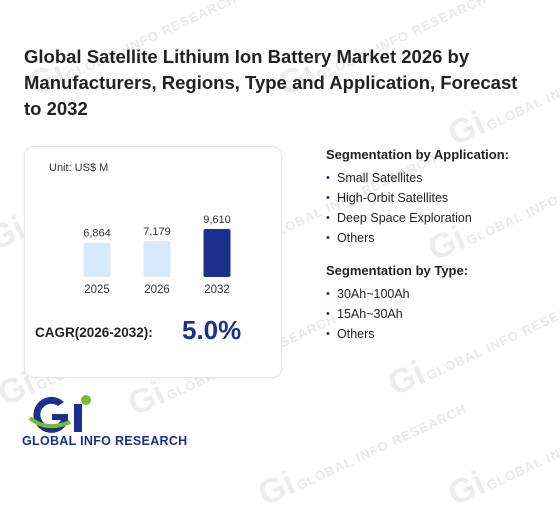 The width and height of the screenshot is (560, 514). I want to click on bar-2026, so click(157, 259).